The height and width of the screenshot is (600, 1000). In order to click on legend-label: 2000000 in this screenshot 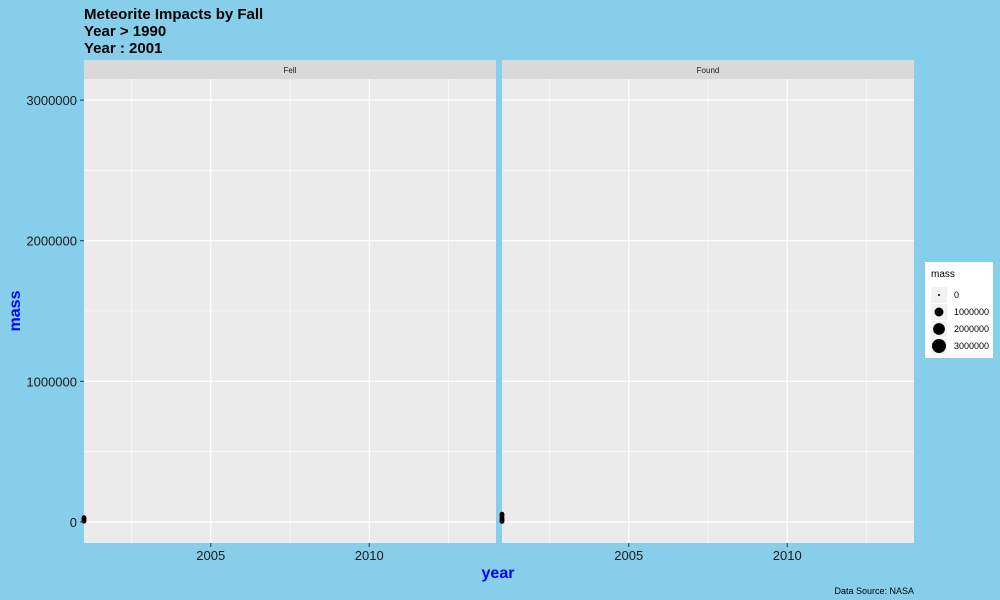, I will do `click(971, 329)`.